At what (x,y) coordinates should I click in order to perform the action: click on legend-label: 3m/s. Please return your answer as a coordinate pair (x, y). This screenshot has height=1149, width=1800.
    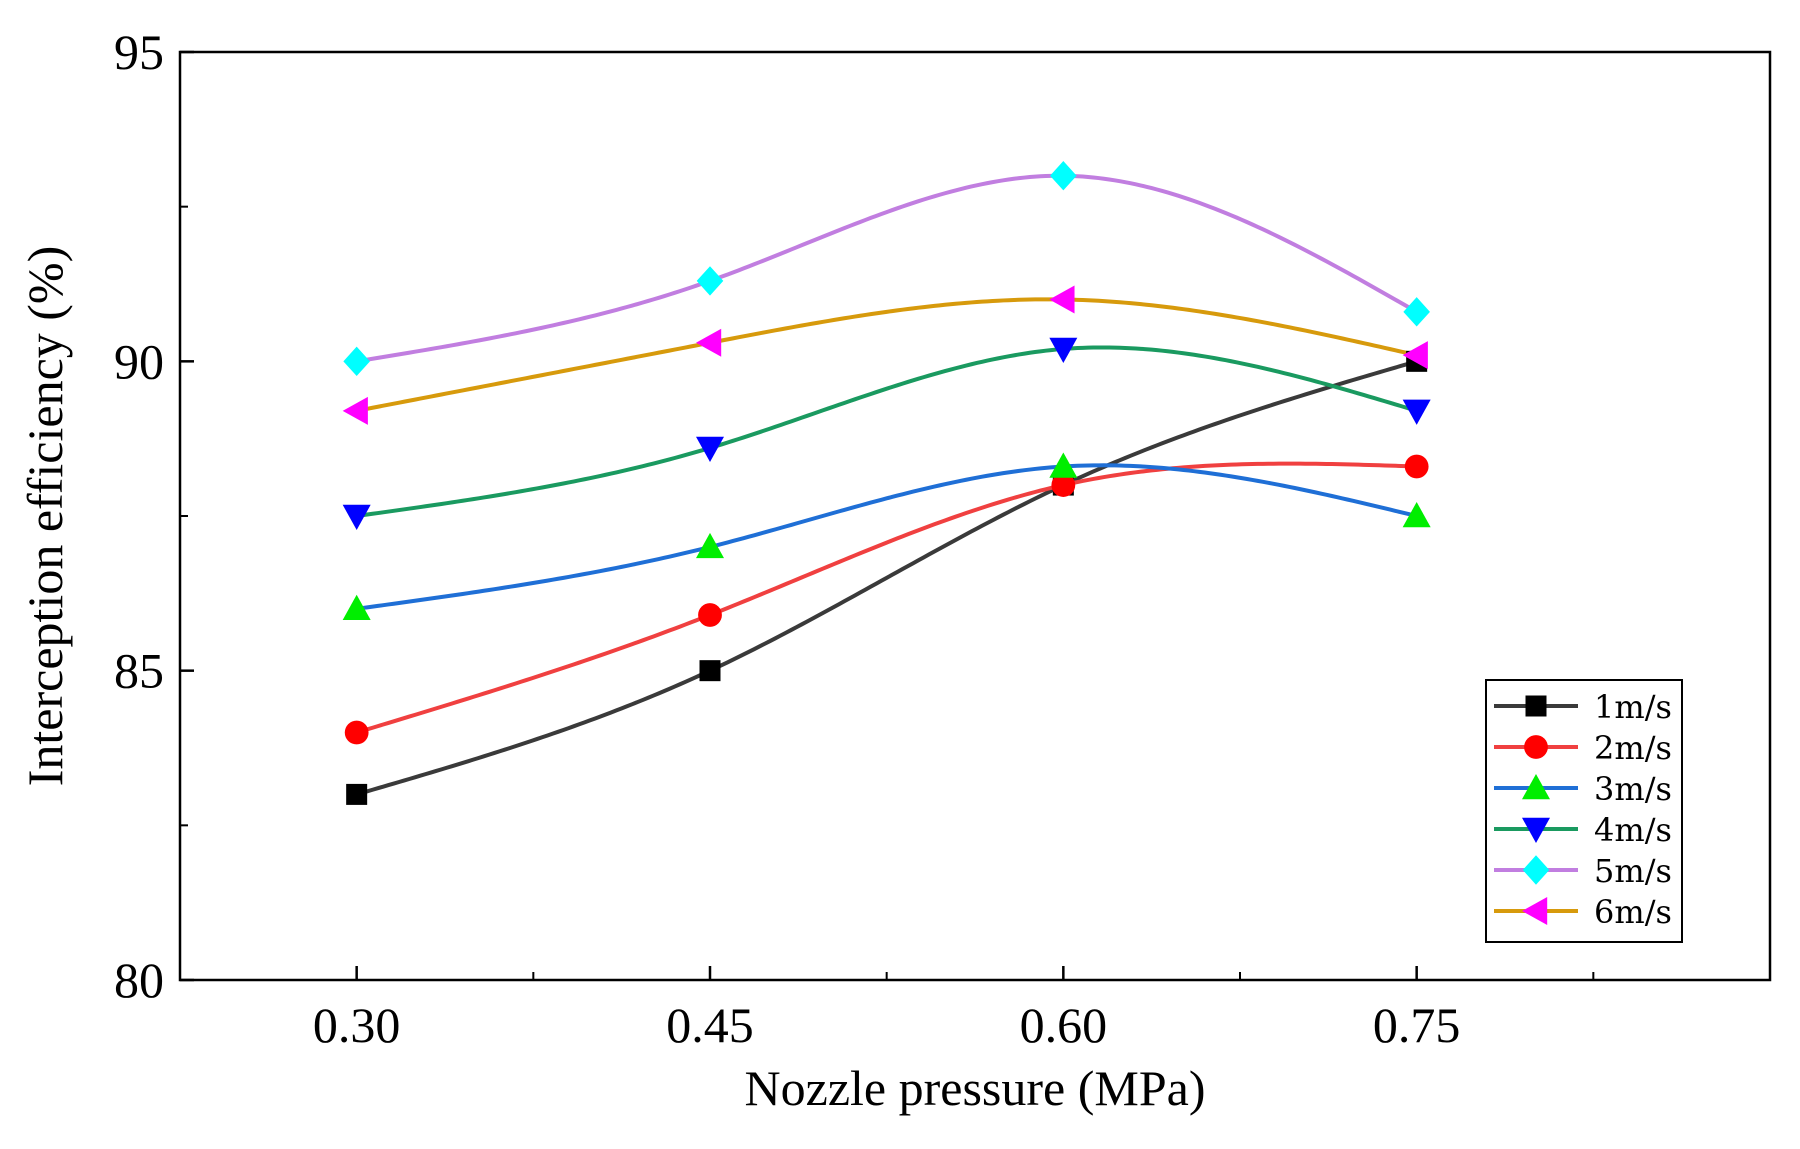
    Looking at the image, I should click on (1633, 789).